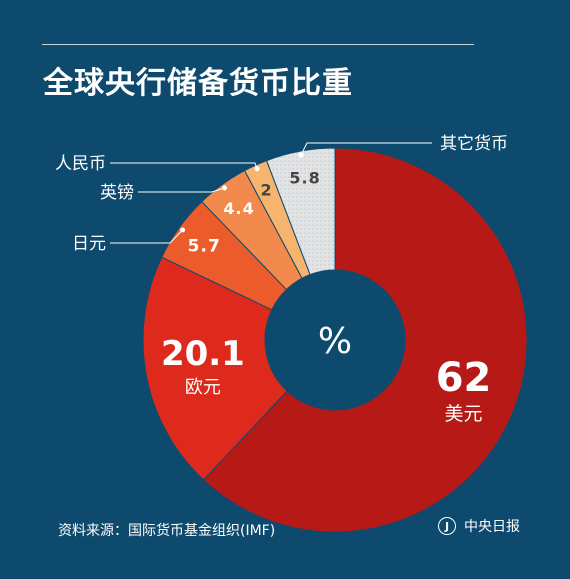 Image resolution: width=570 pixels, height=579 pixels. Describe the element at coordinates (80, 164) in the screenshot. I see `slice-name-label: 人民币` at that location.